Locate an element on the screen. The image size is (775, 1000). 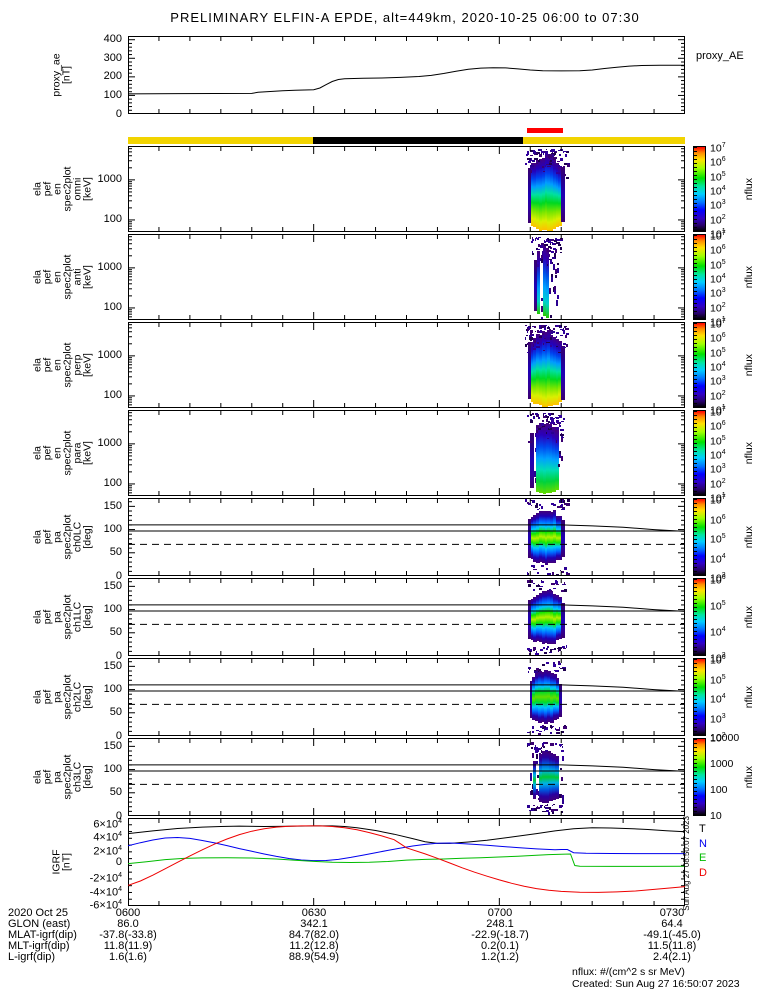
l-value: 1.2(1.2) is located at coordinates (500, 957).